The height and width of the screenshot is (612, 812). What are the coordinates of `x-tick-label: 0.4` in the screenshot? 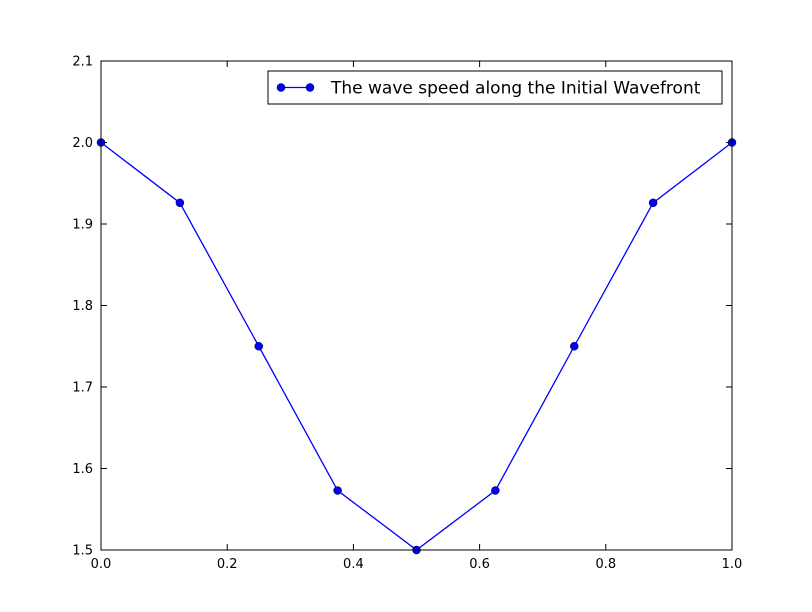 It's located at (353, 564).